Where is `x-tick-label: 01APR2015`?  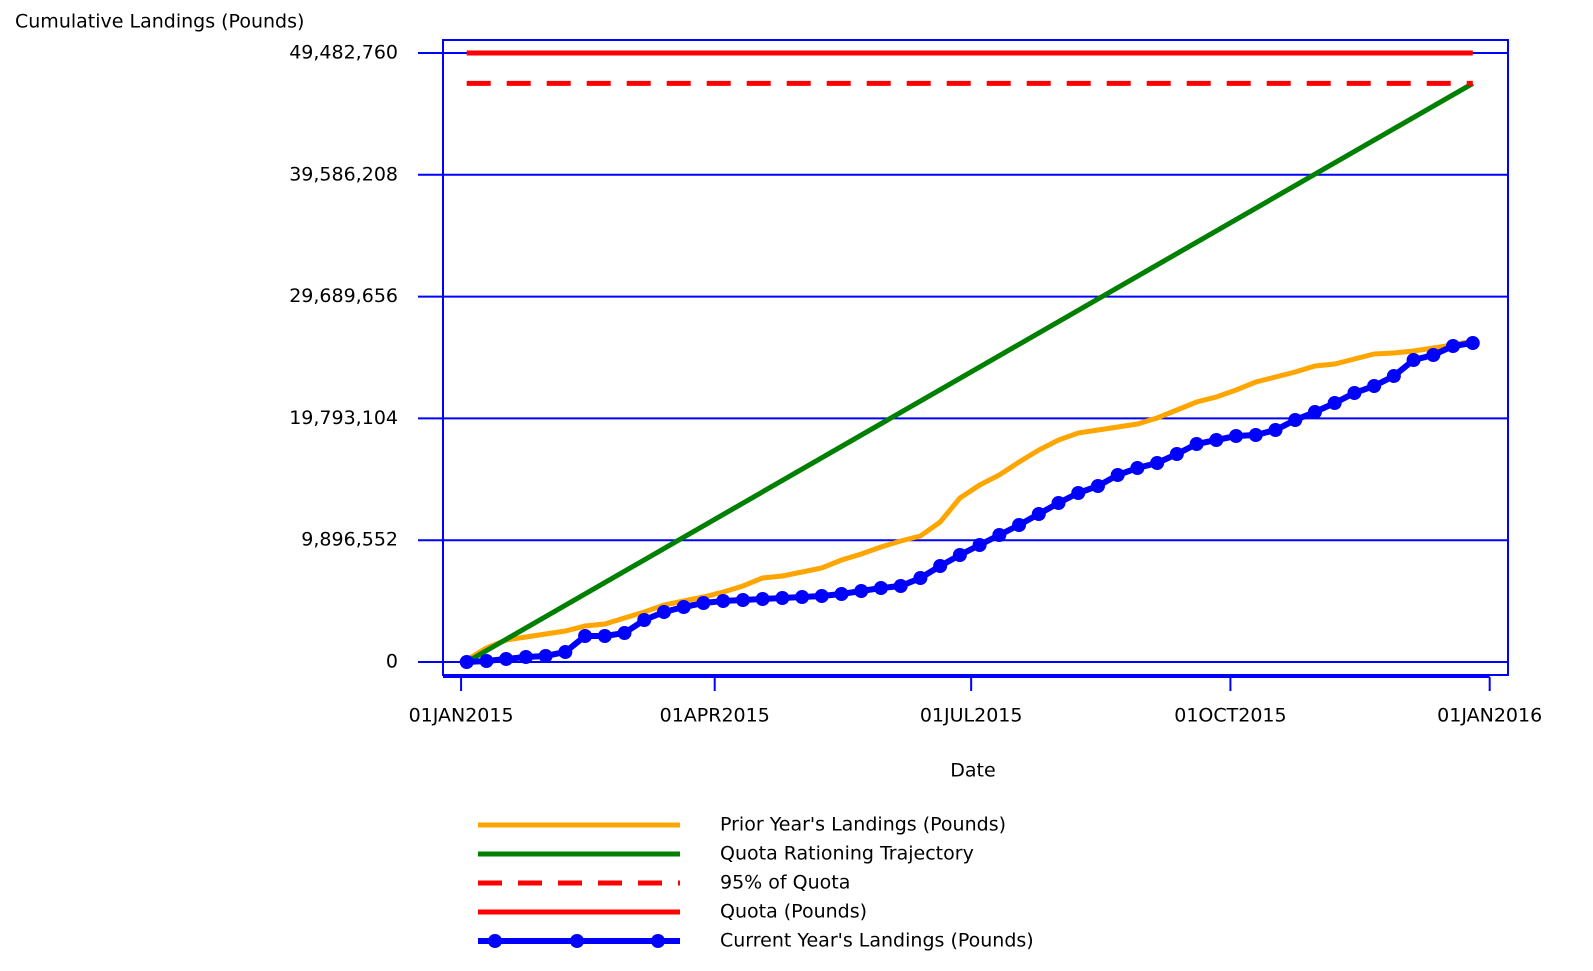
x-tick-label: 01APR2015 is located at coordinates (715, 716).